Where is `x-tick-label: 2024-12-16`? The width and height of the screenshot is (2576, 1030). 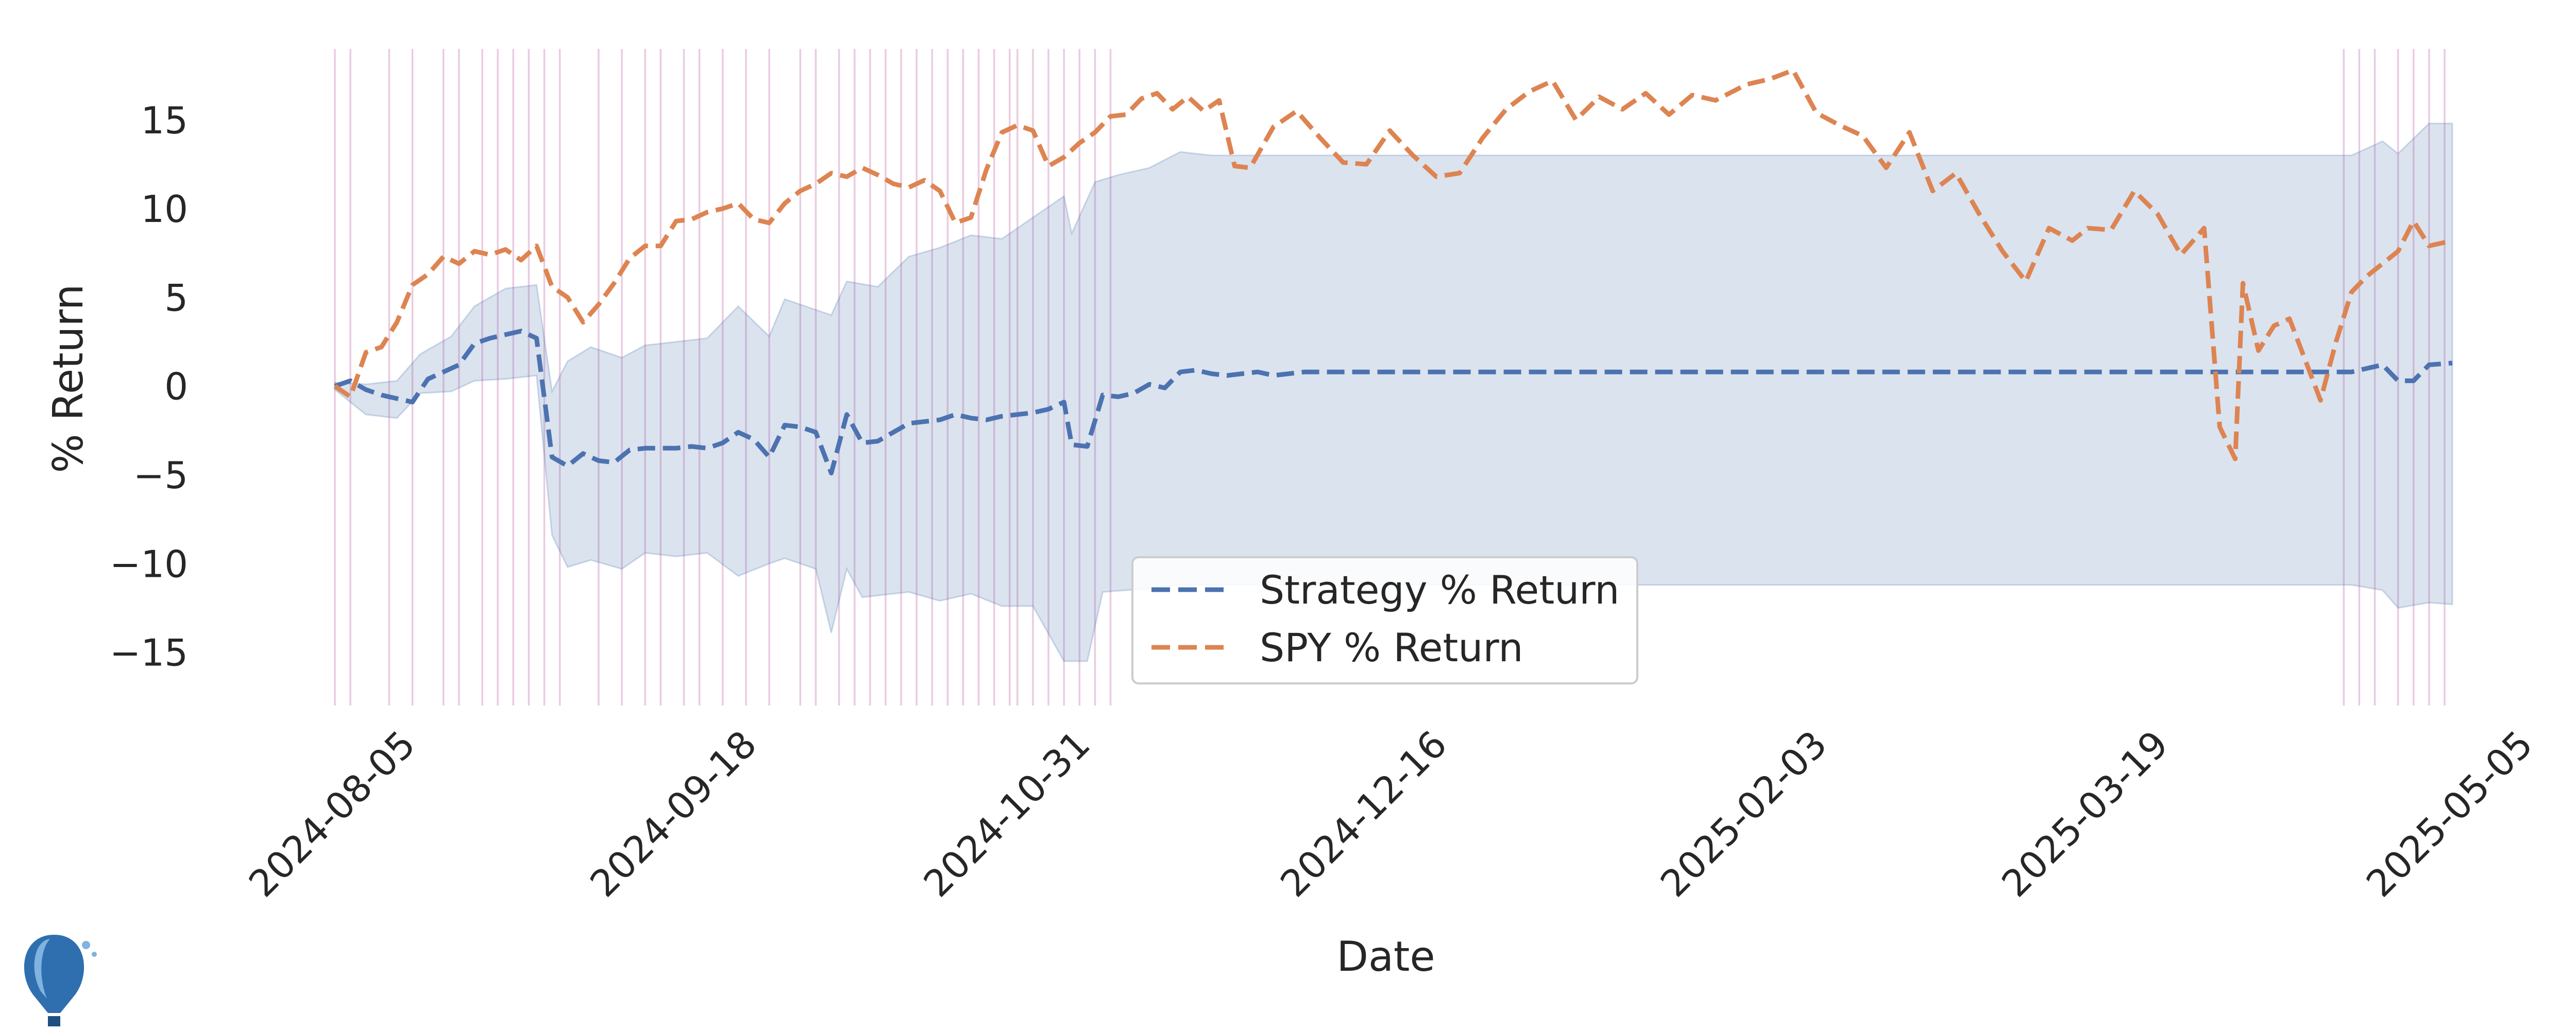 x-tick-label: 2024-12-16 is located at coordinates (1363, 814).